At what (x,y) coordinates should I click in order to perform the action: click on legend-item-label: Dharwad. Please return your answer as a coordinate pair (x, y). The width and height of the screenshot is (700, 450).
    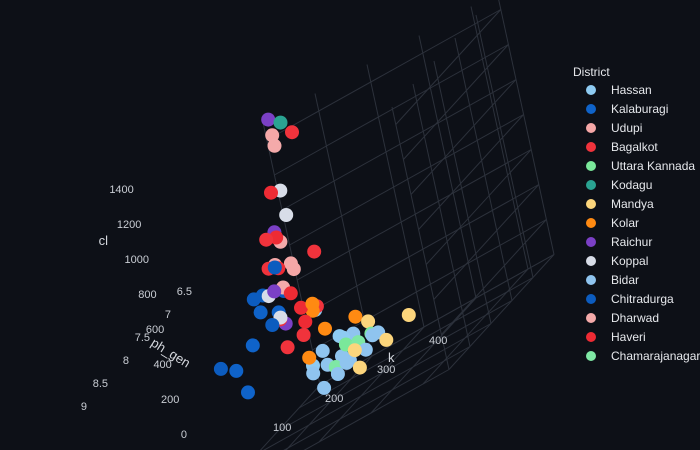
    Looking at the image, I should click on (635, 318).